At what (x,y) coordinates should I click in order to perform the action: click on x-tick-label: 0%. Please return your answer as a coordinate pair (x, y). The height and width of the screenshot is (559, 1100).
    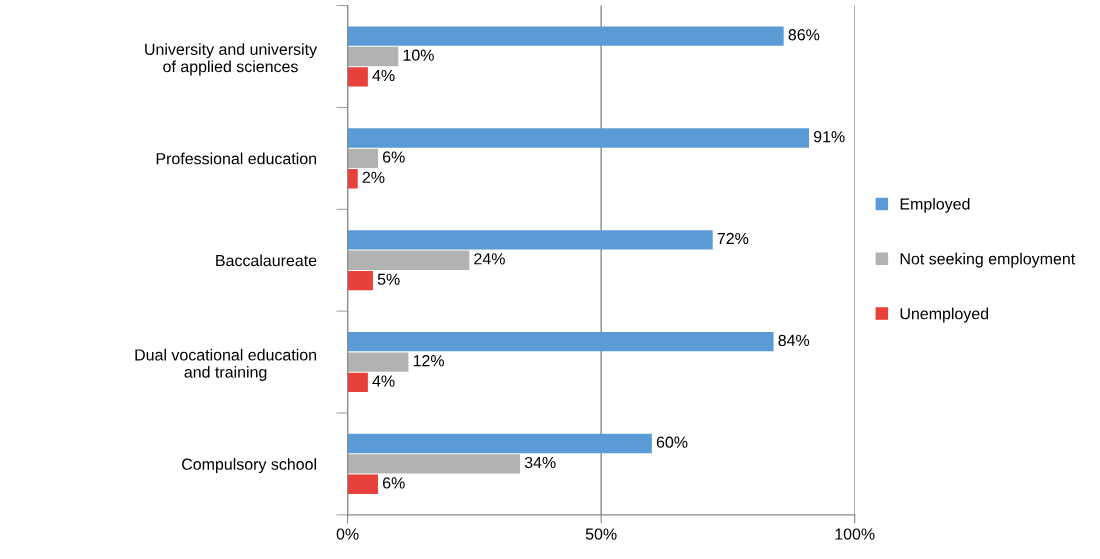
    Looking at the image, I should click on (347, 534).